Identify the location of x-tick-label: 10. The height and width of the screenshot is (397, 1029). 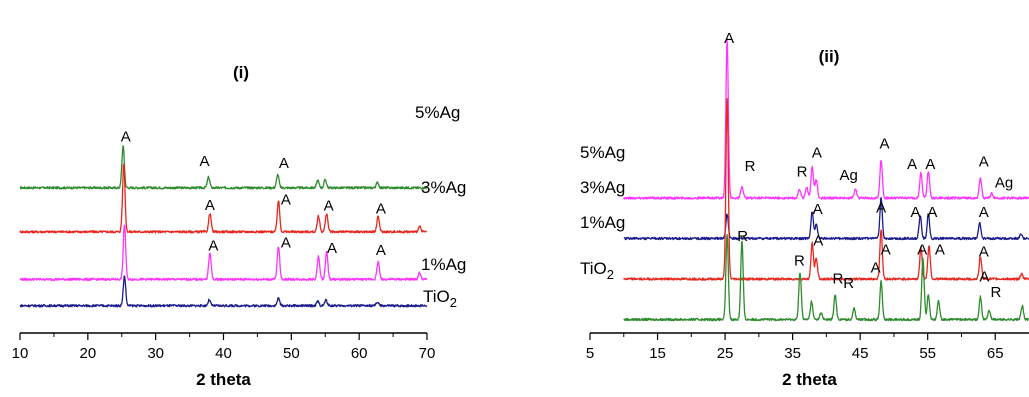
(20, 353).